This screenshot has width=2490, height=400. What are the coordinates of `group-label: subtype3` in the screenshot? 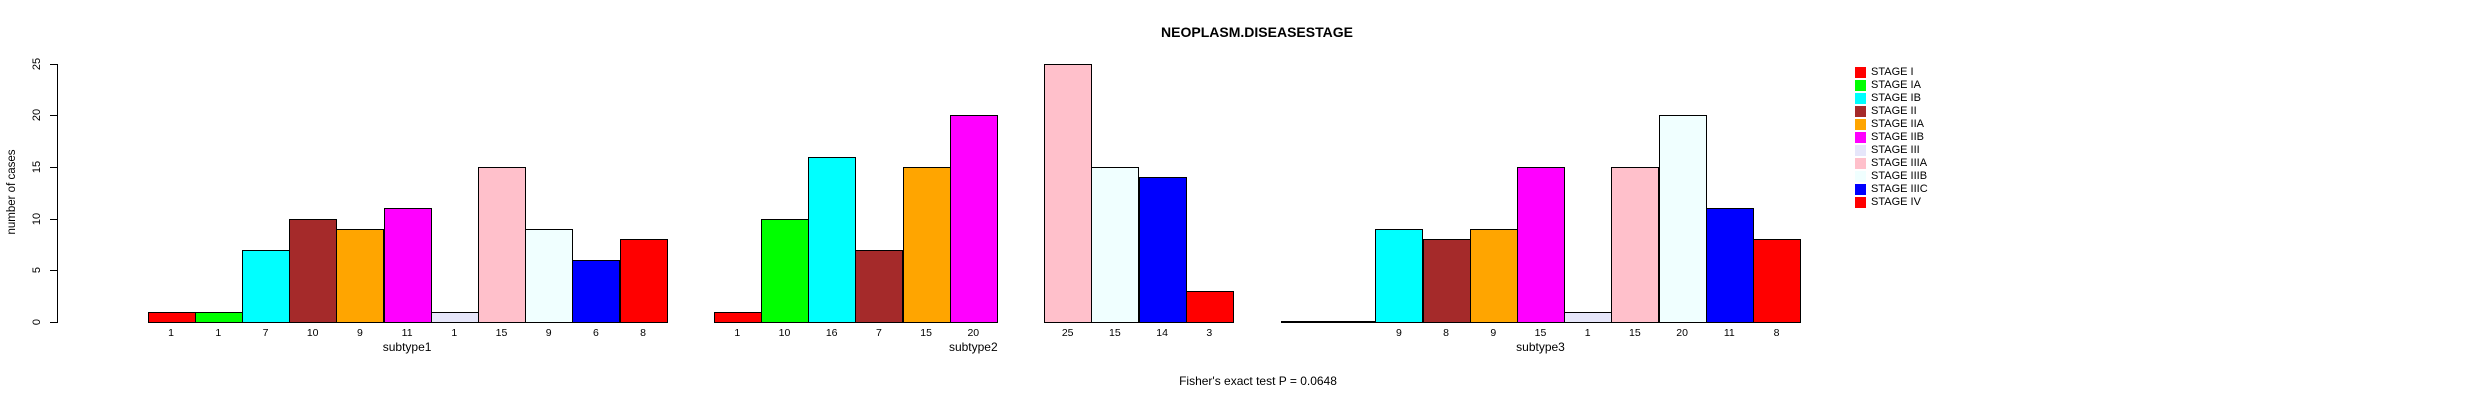 It's located at (1540, 347).